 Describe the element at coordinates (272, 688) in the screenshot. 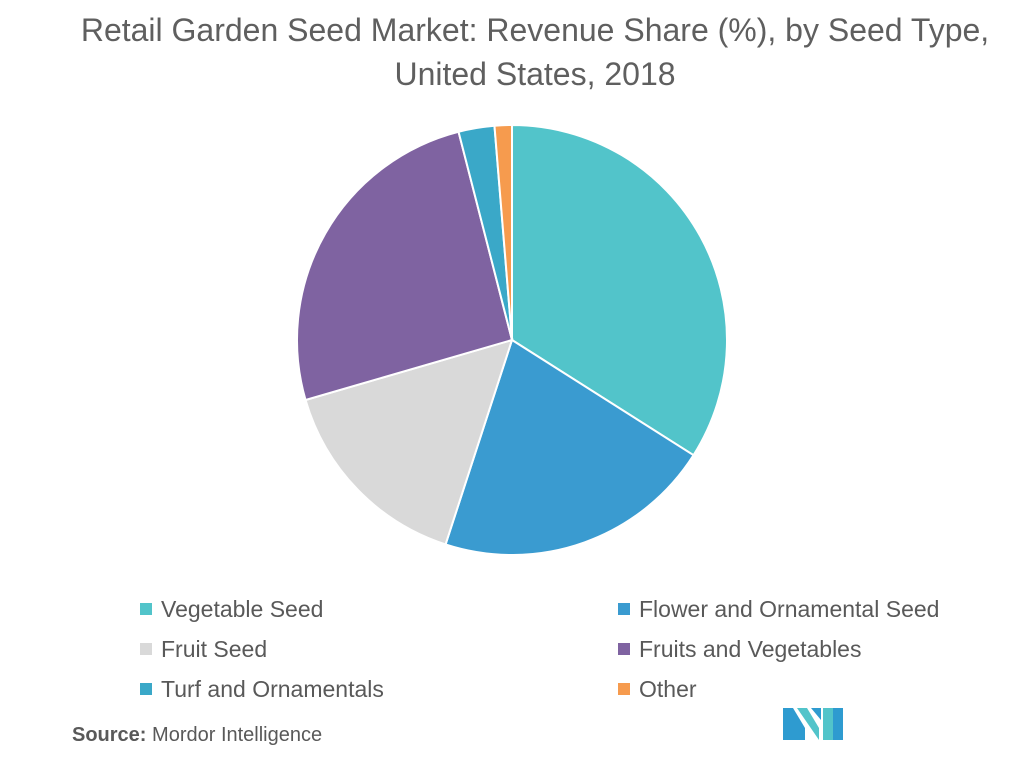

I see `legend-label: Turf and Ornamentals` at that location.